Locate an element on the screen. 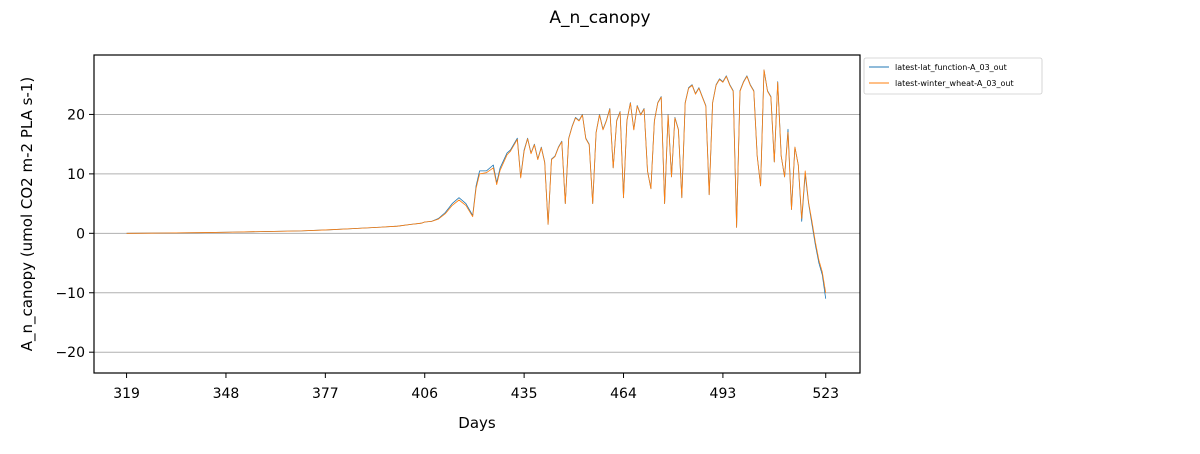 The height and width of the screenshot is (454, 1200). x-tick-label: 523 is located at coordinates (825, 394).